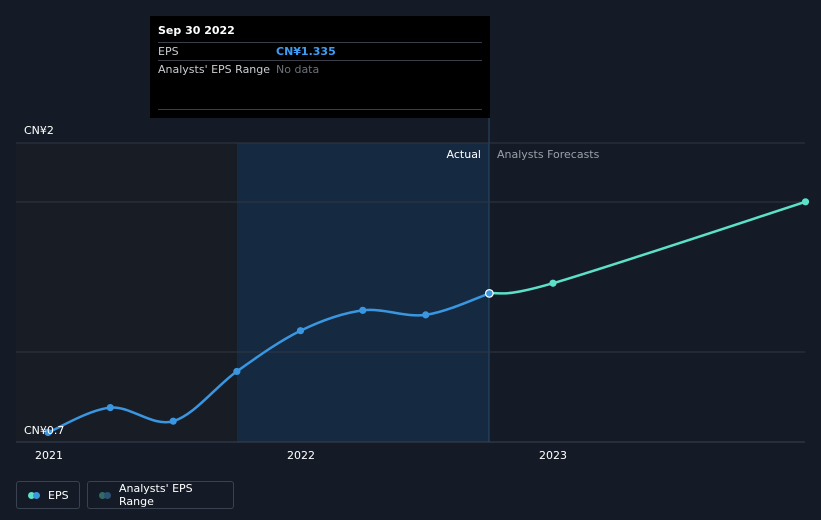  I want to click on tooltip-range-label: Analysts' EPS Range, so click(214, 69).